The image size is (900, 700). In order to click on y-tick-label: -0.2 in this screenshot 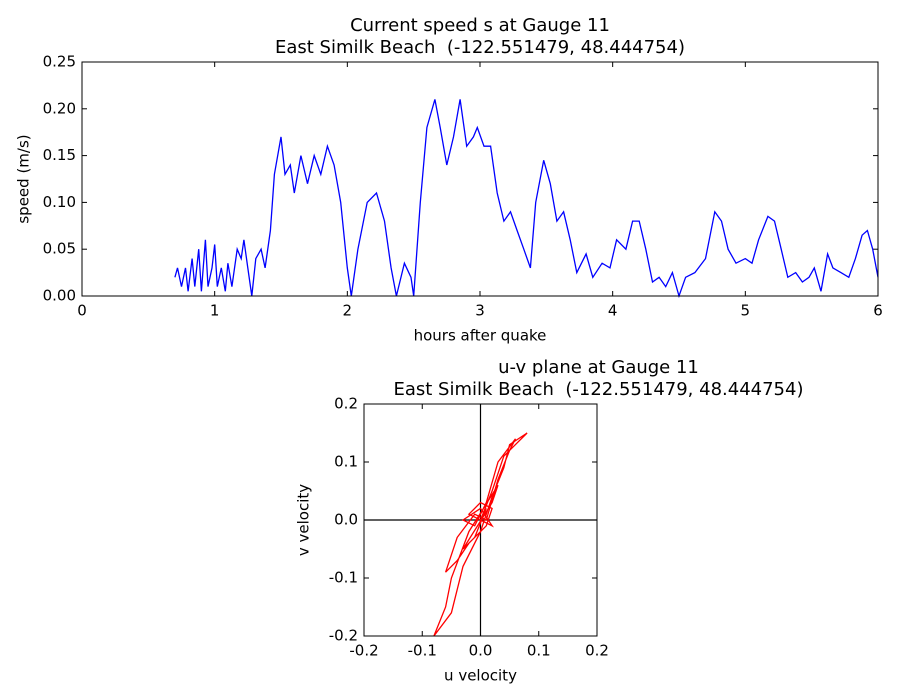, I will do `click(343, 636)`.